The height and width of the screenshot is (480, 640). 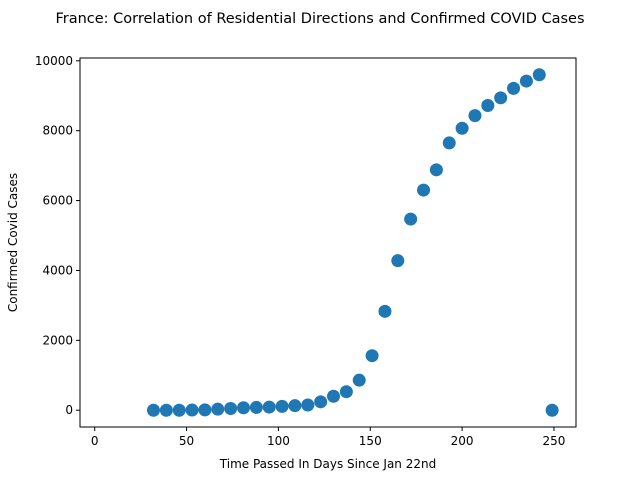 What do you see at coordinates (278, 441) in the screenshot?
I see `x-tick-label: 100` at bounding box center [278, 441].